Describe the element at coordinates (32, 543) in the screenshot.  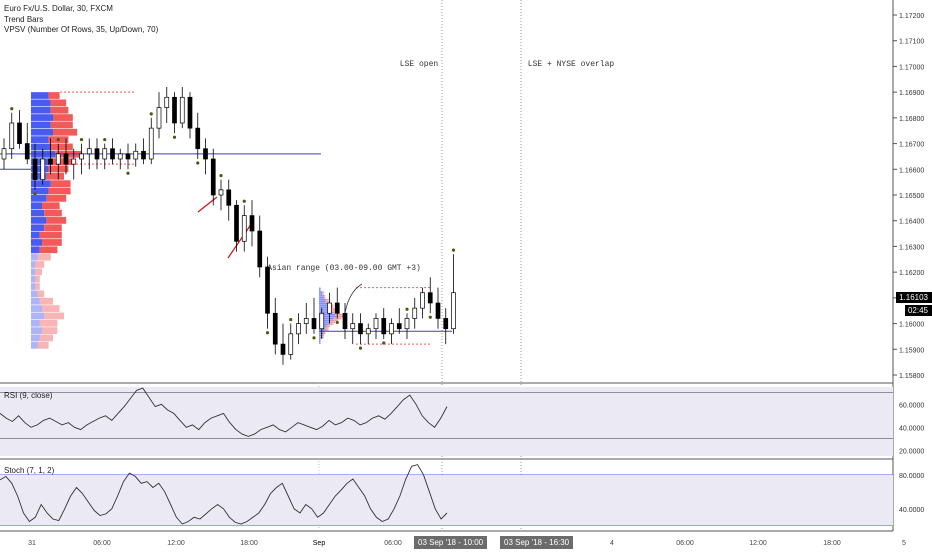
I see `time-tick-label: 31` at that location.